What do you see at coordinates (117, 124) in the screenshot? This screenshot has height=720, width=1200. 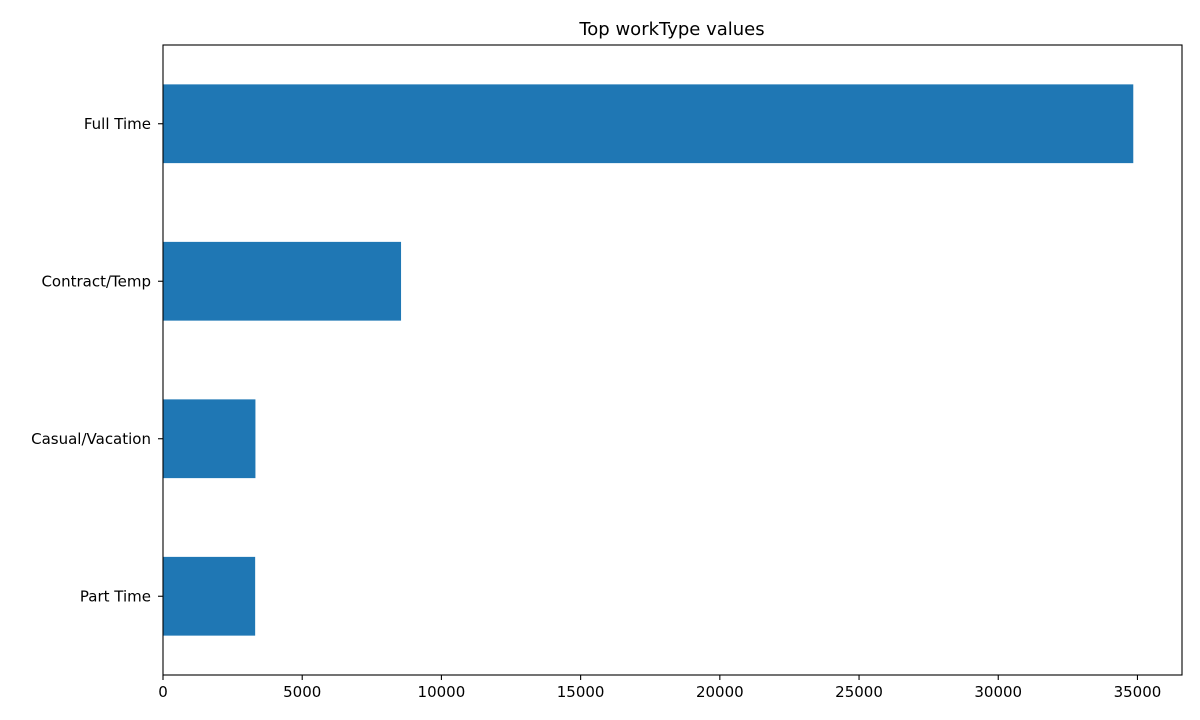 I see `y-tick-label: Full Time` at bounding box center [117, 124].